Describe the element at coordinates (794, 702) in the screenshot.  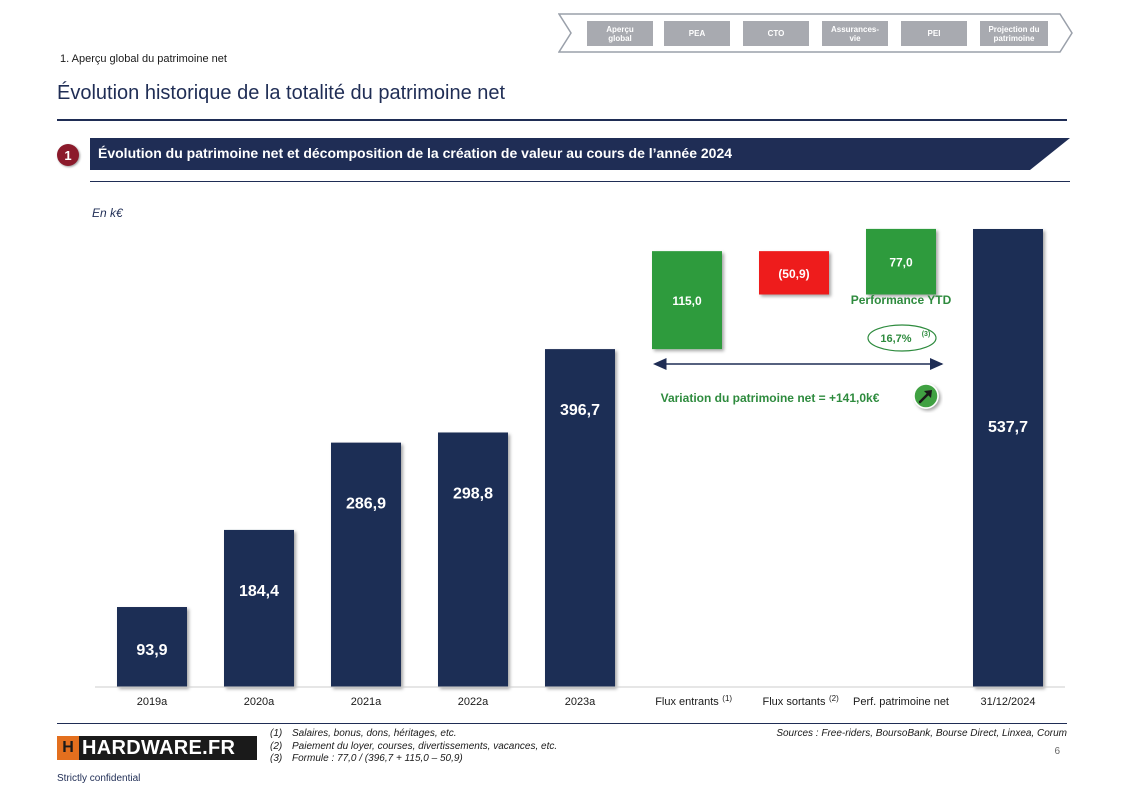
I see `category-label: Flux sortants` at that location.